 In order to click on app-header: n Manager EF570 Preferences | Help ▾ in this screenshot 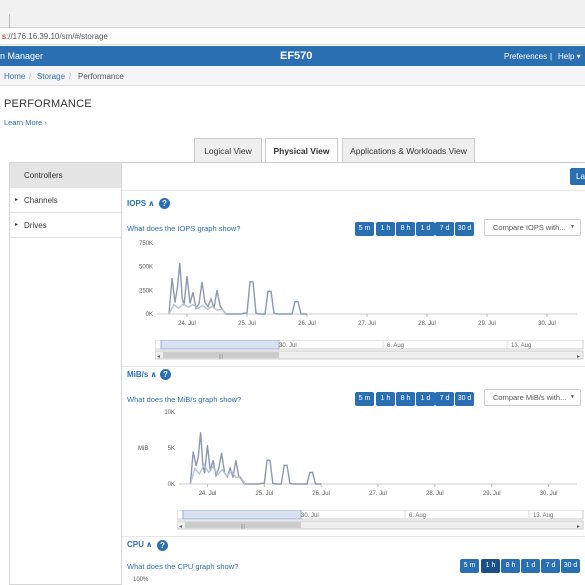, I will do `click(292, 56)`.